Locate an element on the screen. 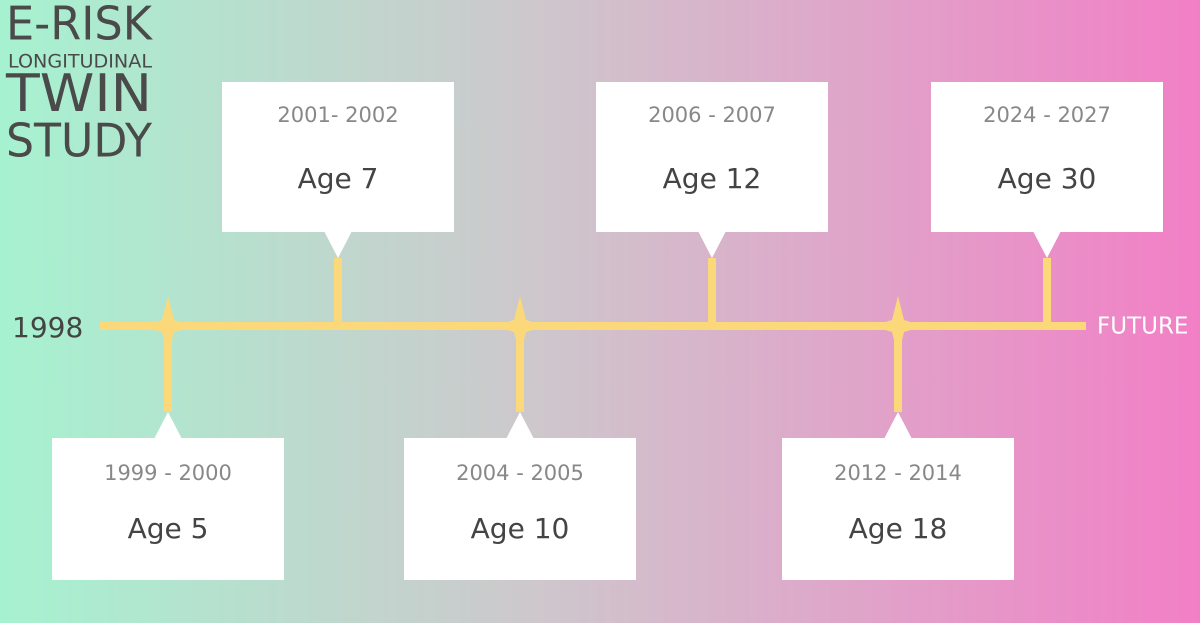 The image size is (1200, 623). title-line: TWIN is located at coordinates (78, 94).